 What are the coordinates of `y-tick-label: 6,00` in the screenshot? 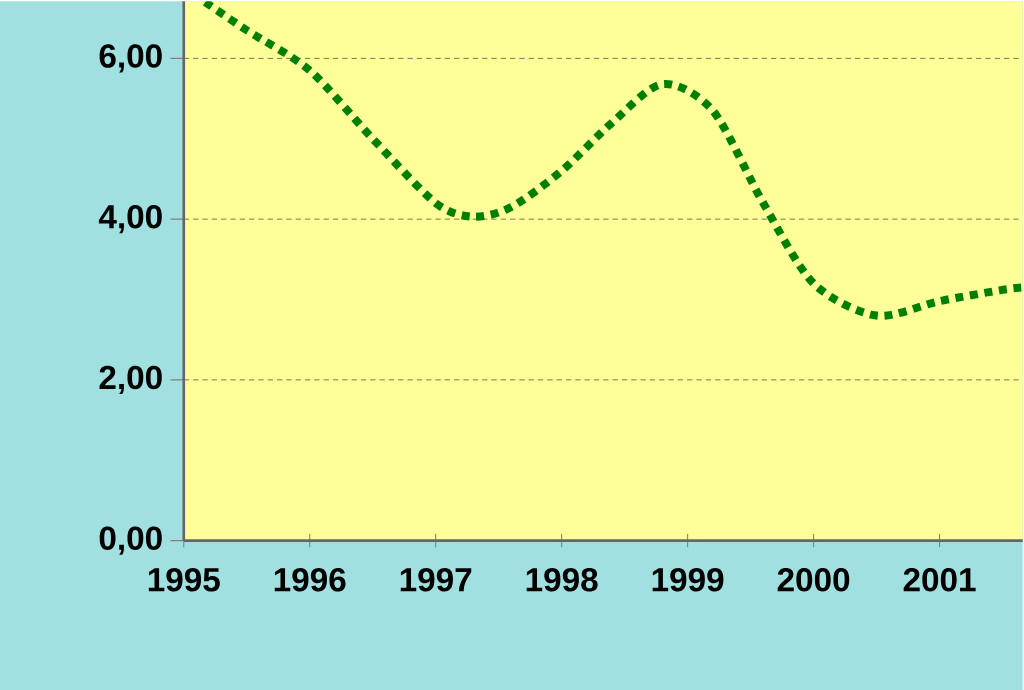 It's located at (130, 58).